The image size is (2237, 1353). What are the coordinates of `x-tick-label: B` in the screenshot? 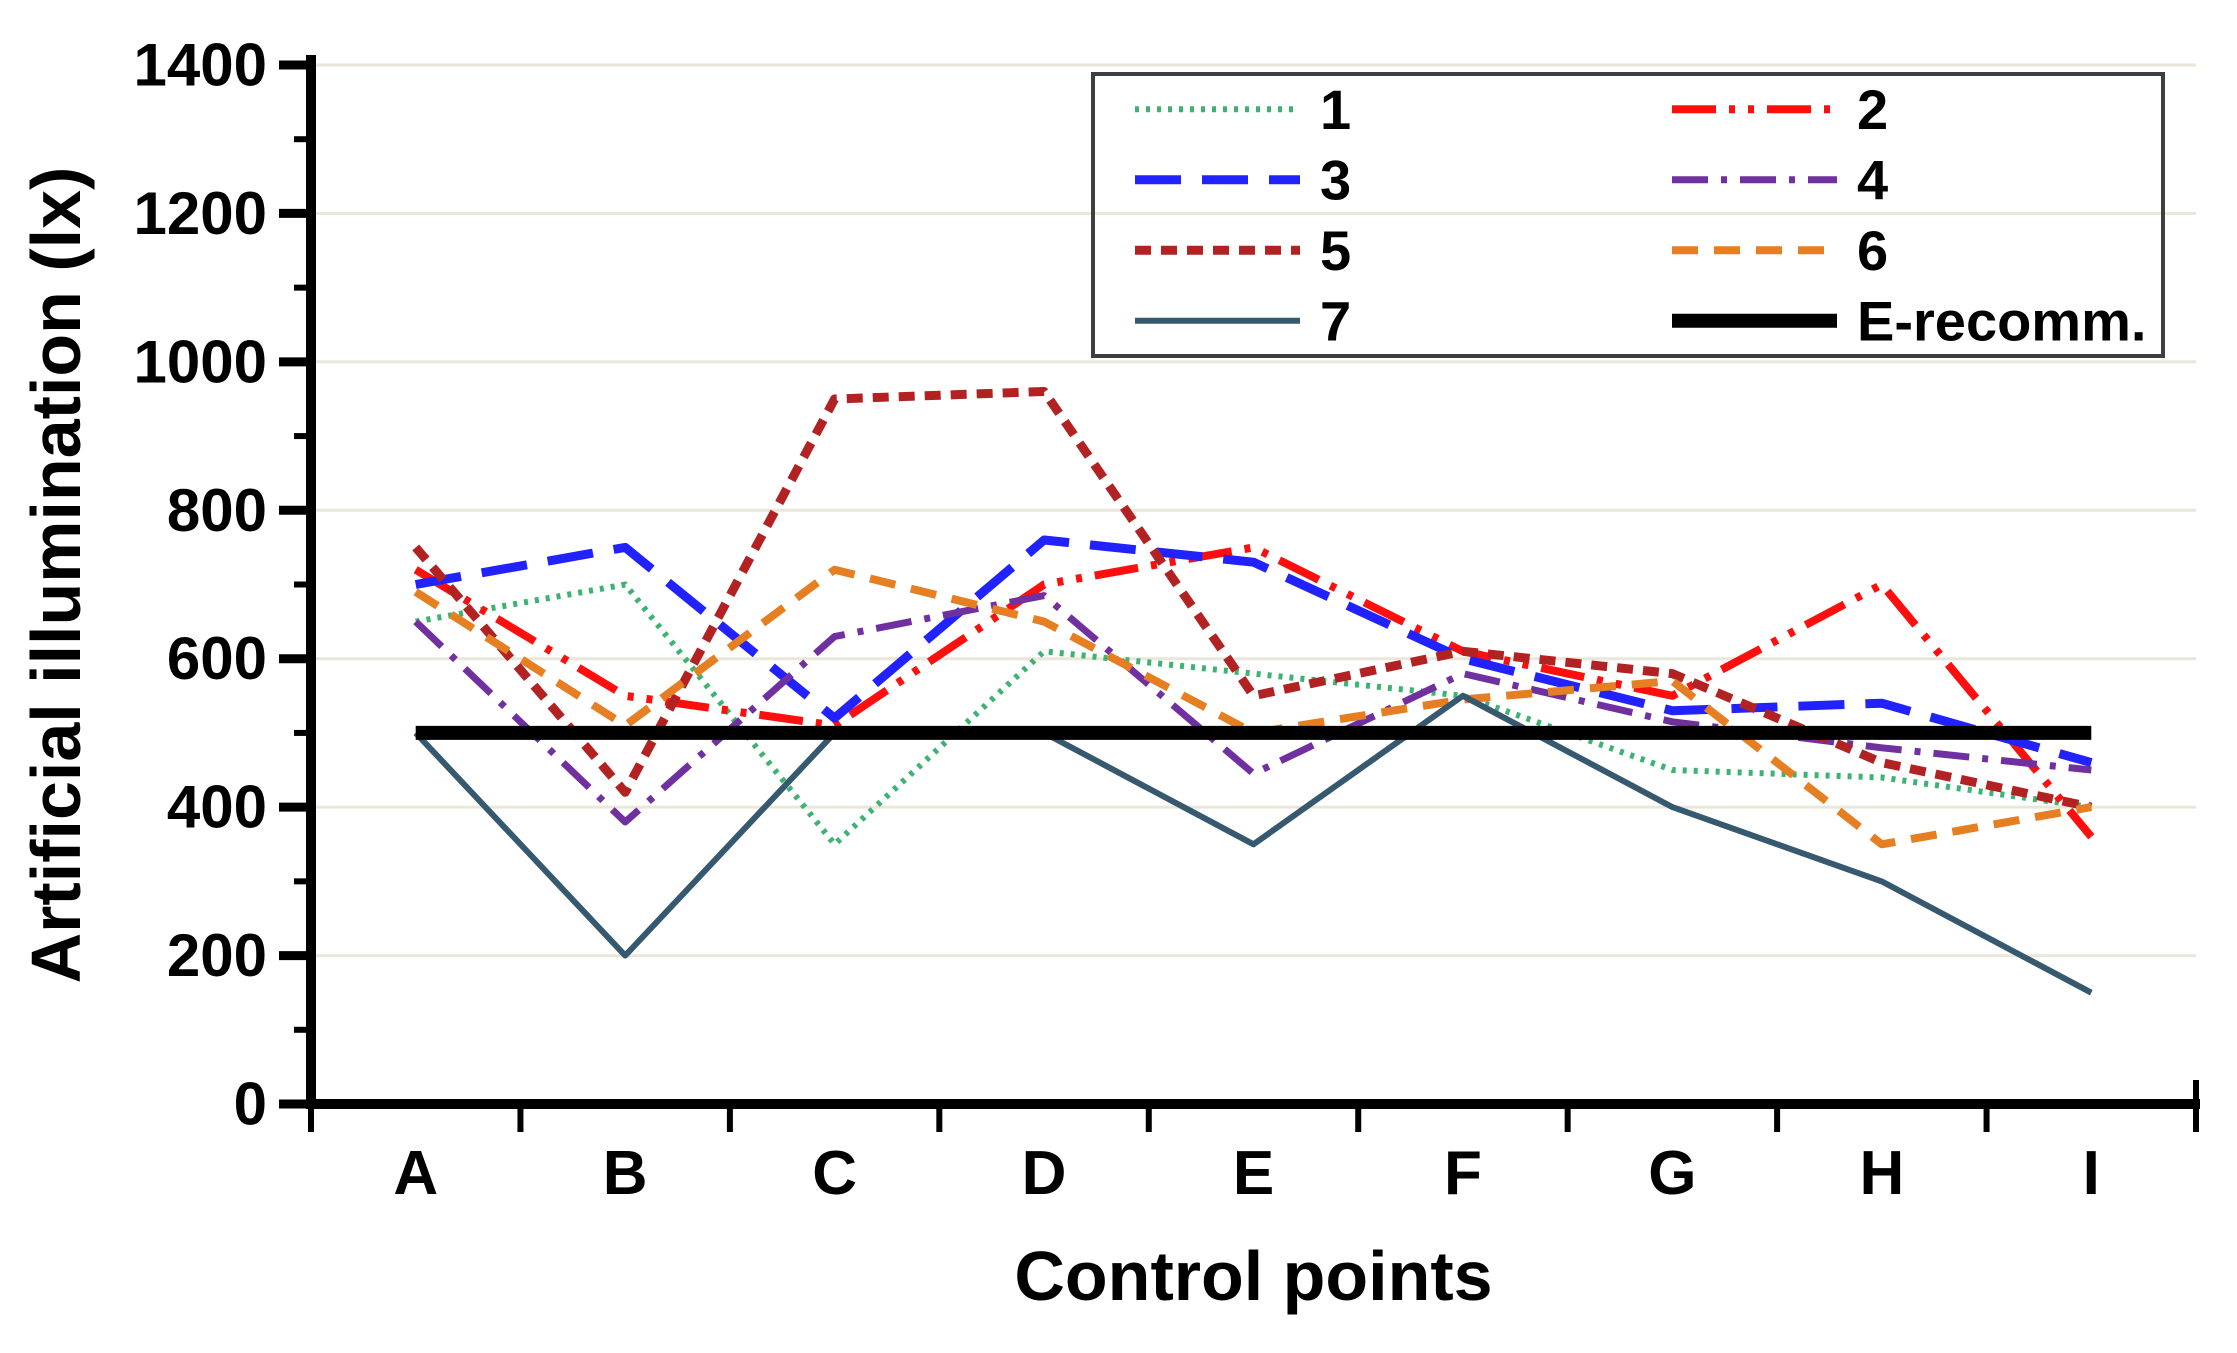 It's located at (625, 1173).